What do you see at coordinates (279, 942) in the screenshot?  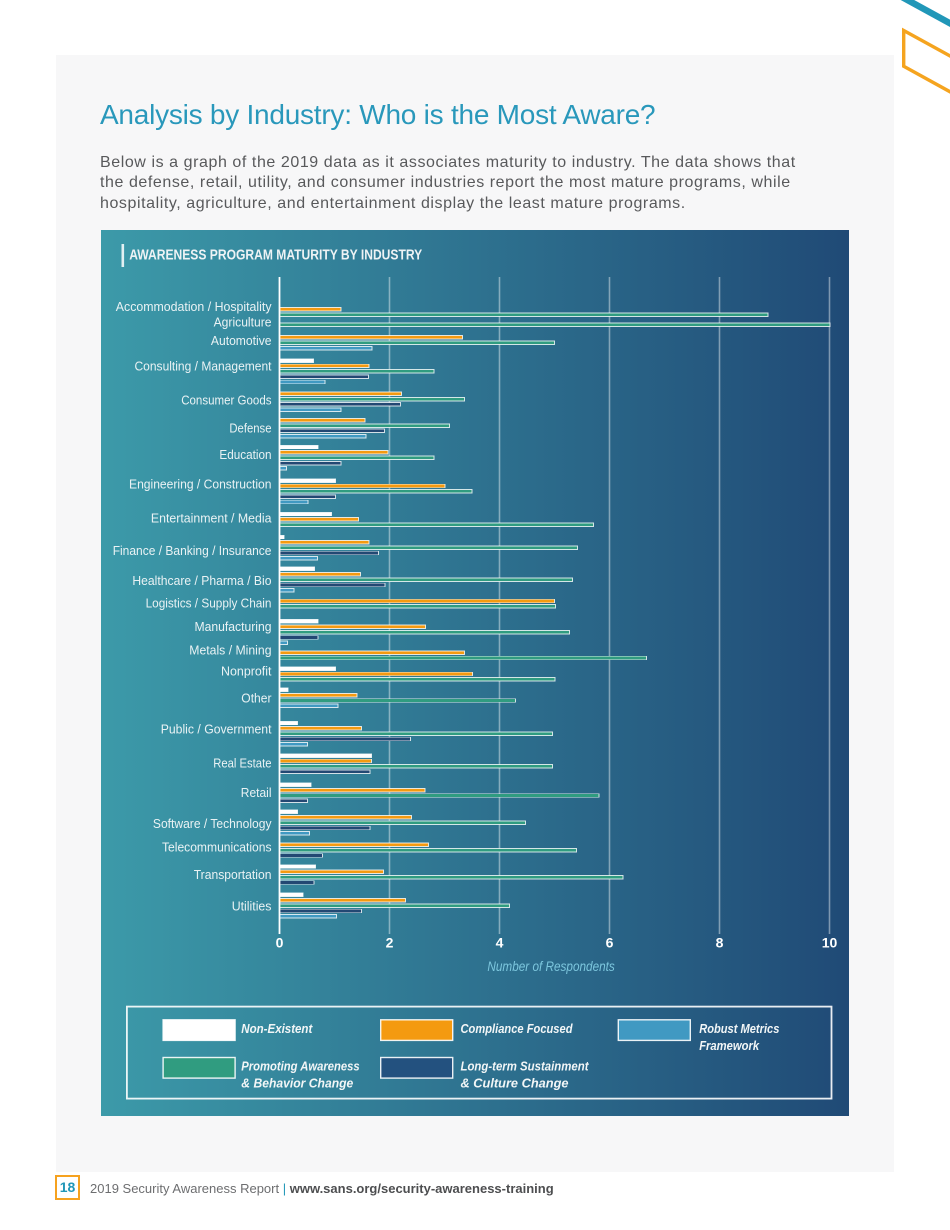 I see `svg-text: 0` at bounding box center [279, 942].